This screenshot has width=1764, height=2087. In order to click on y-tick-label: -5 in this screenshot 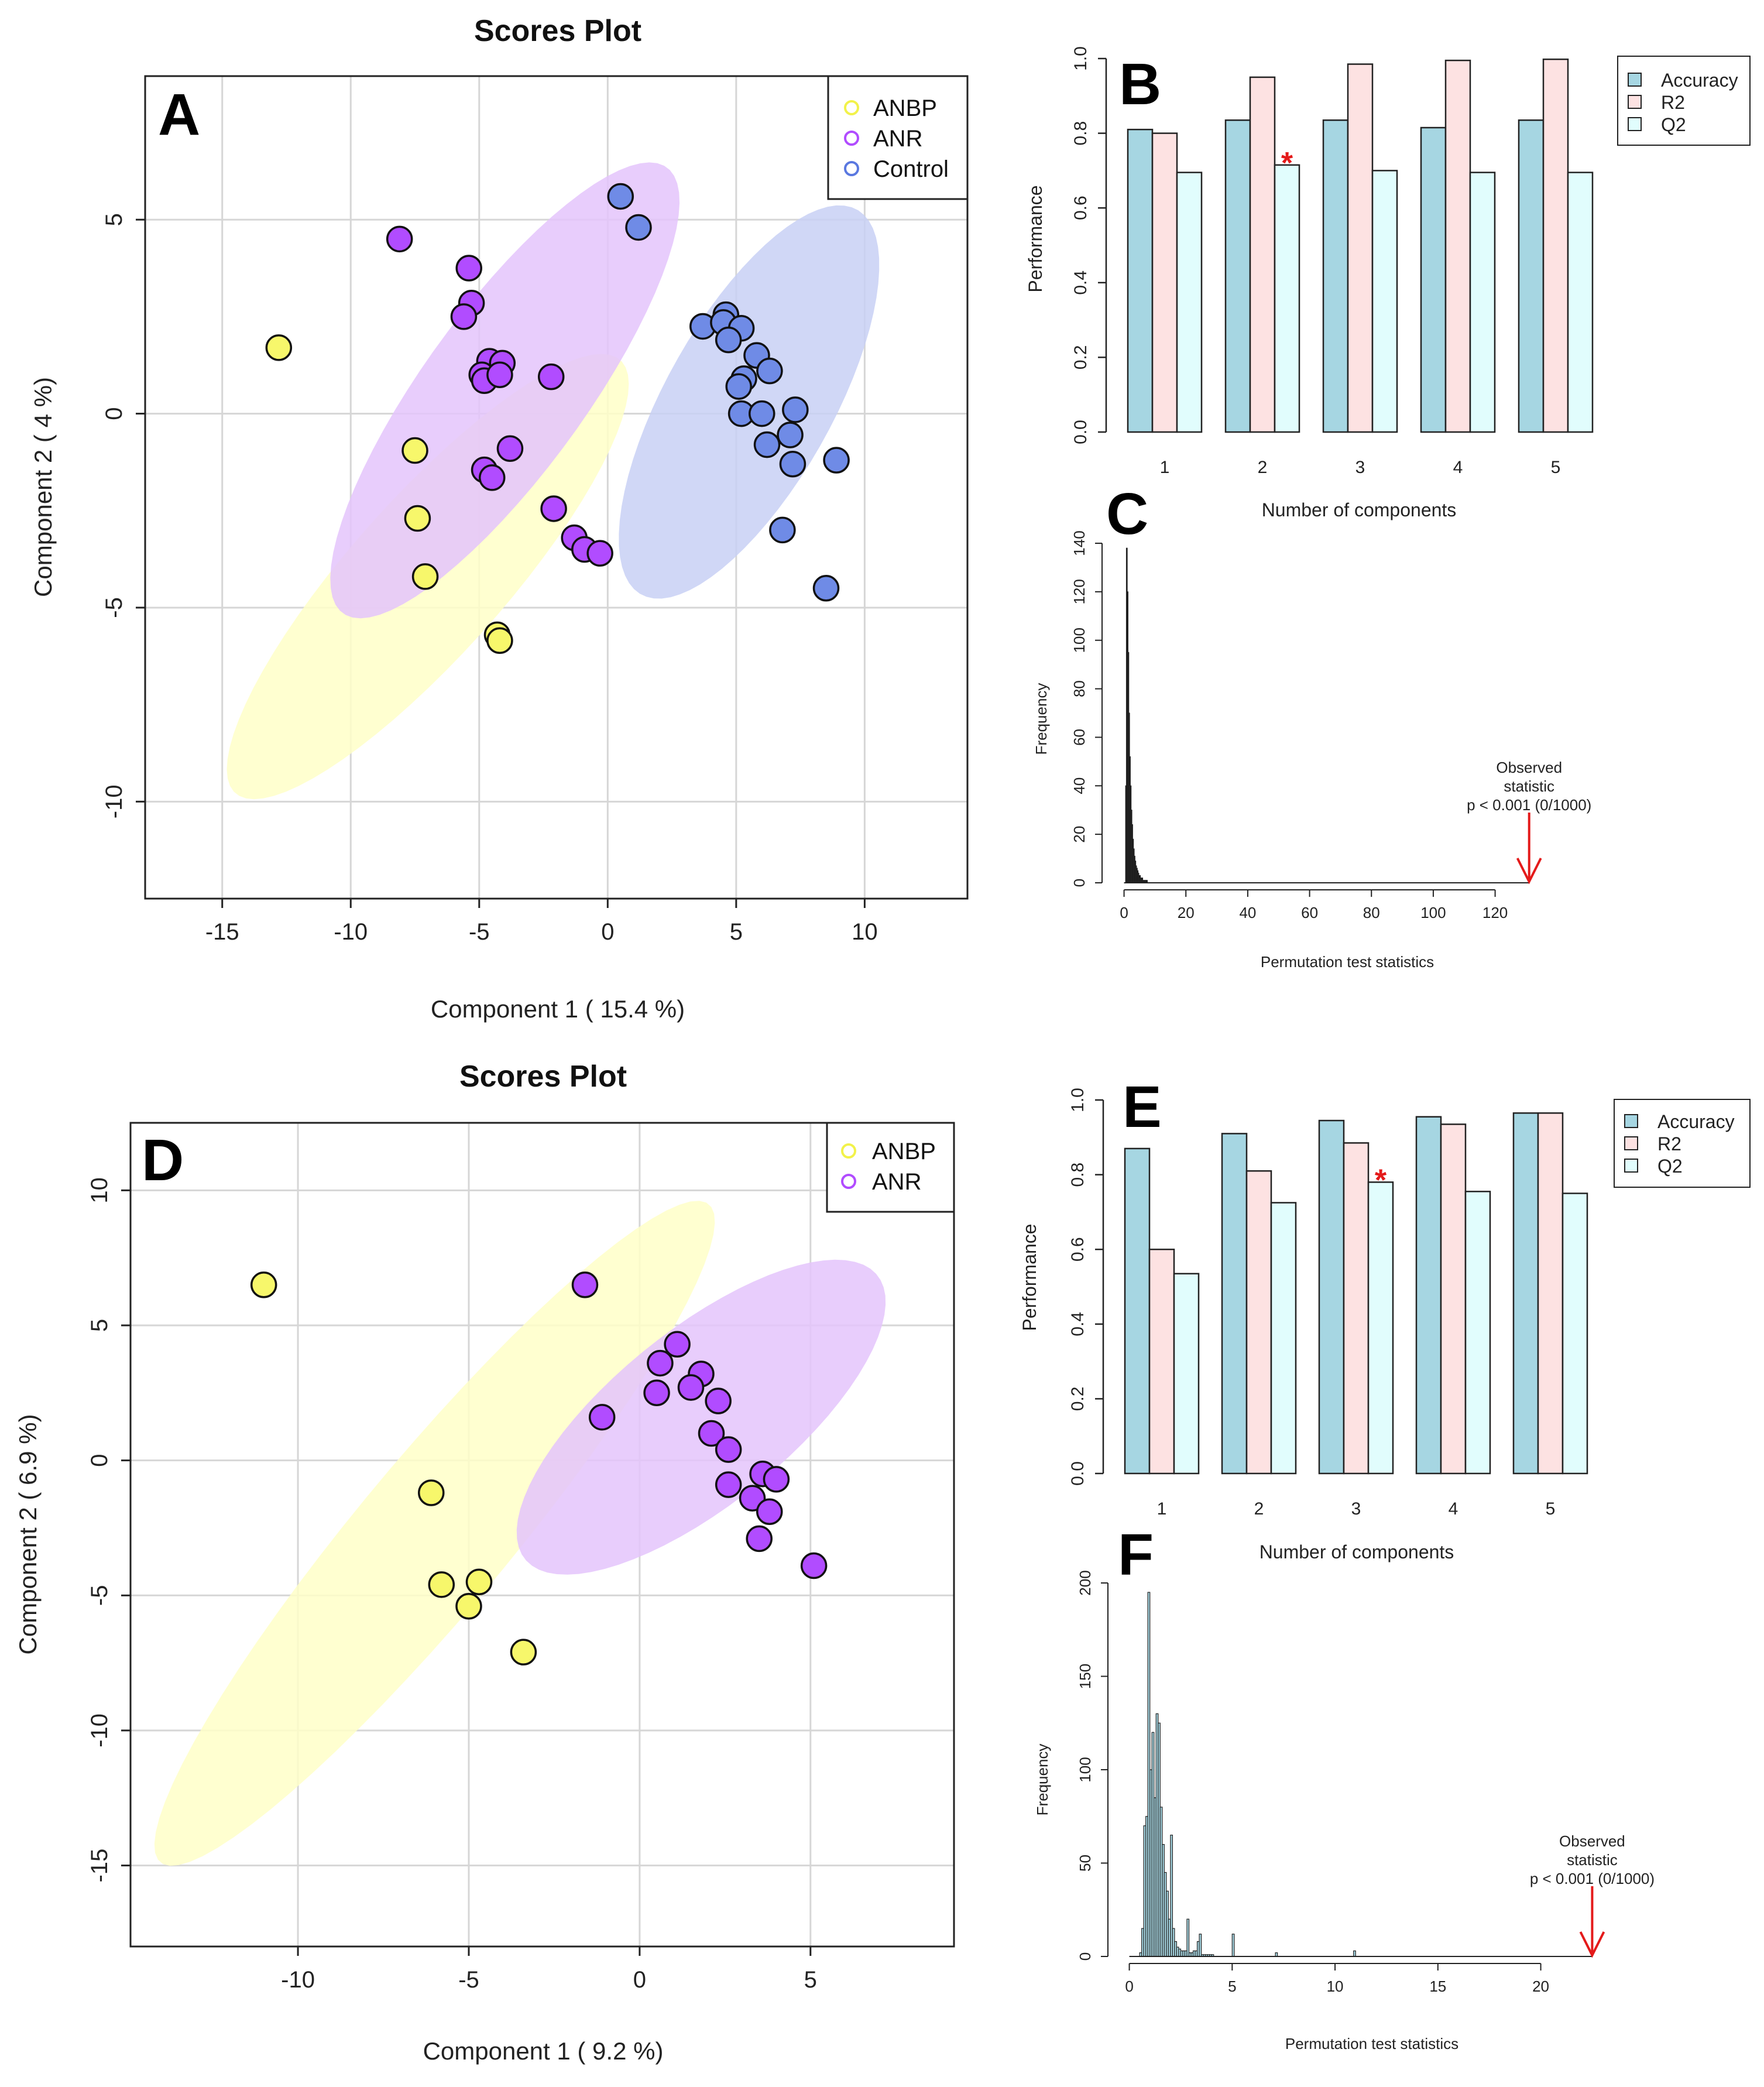, I will do `click(114, 607)`.